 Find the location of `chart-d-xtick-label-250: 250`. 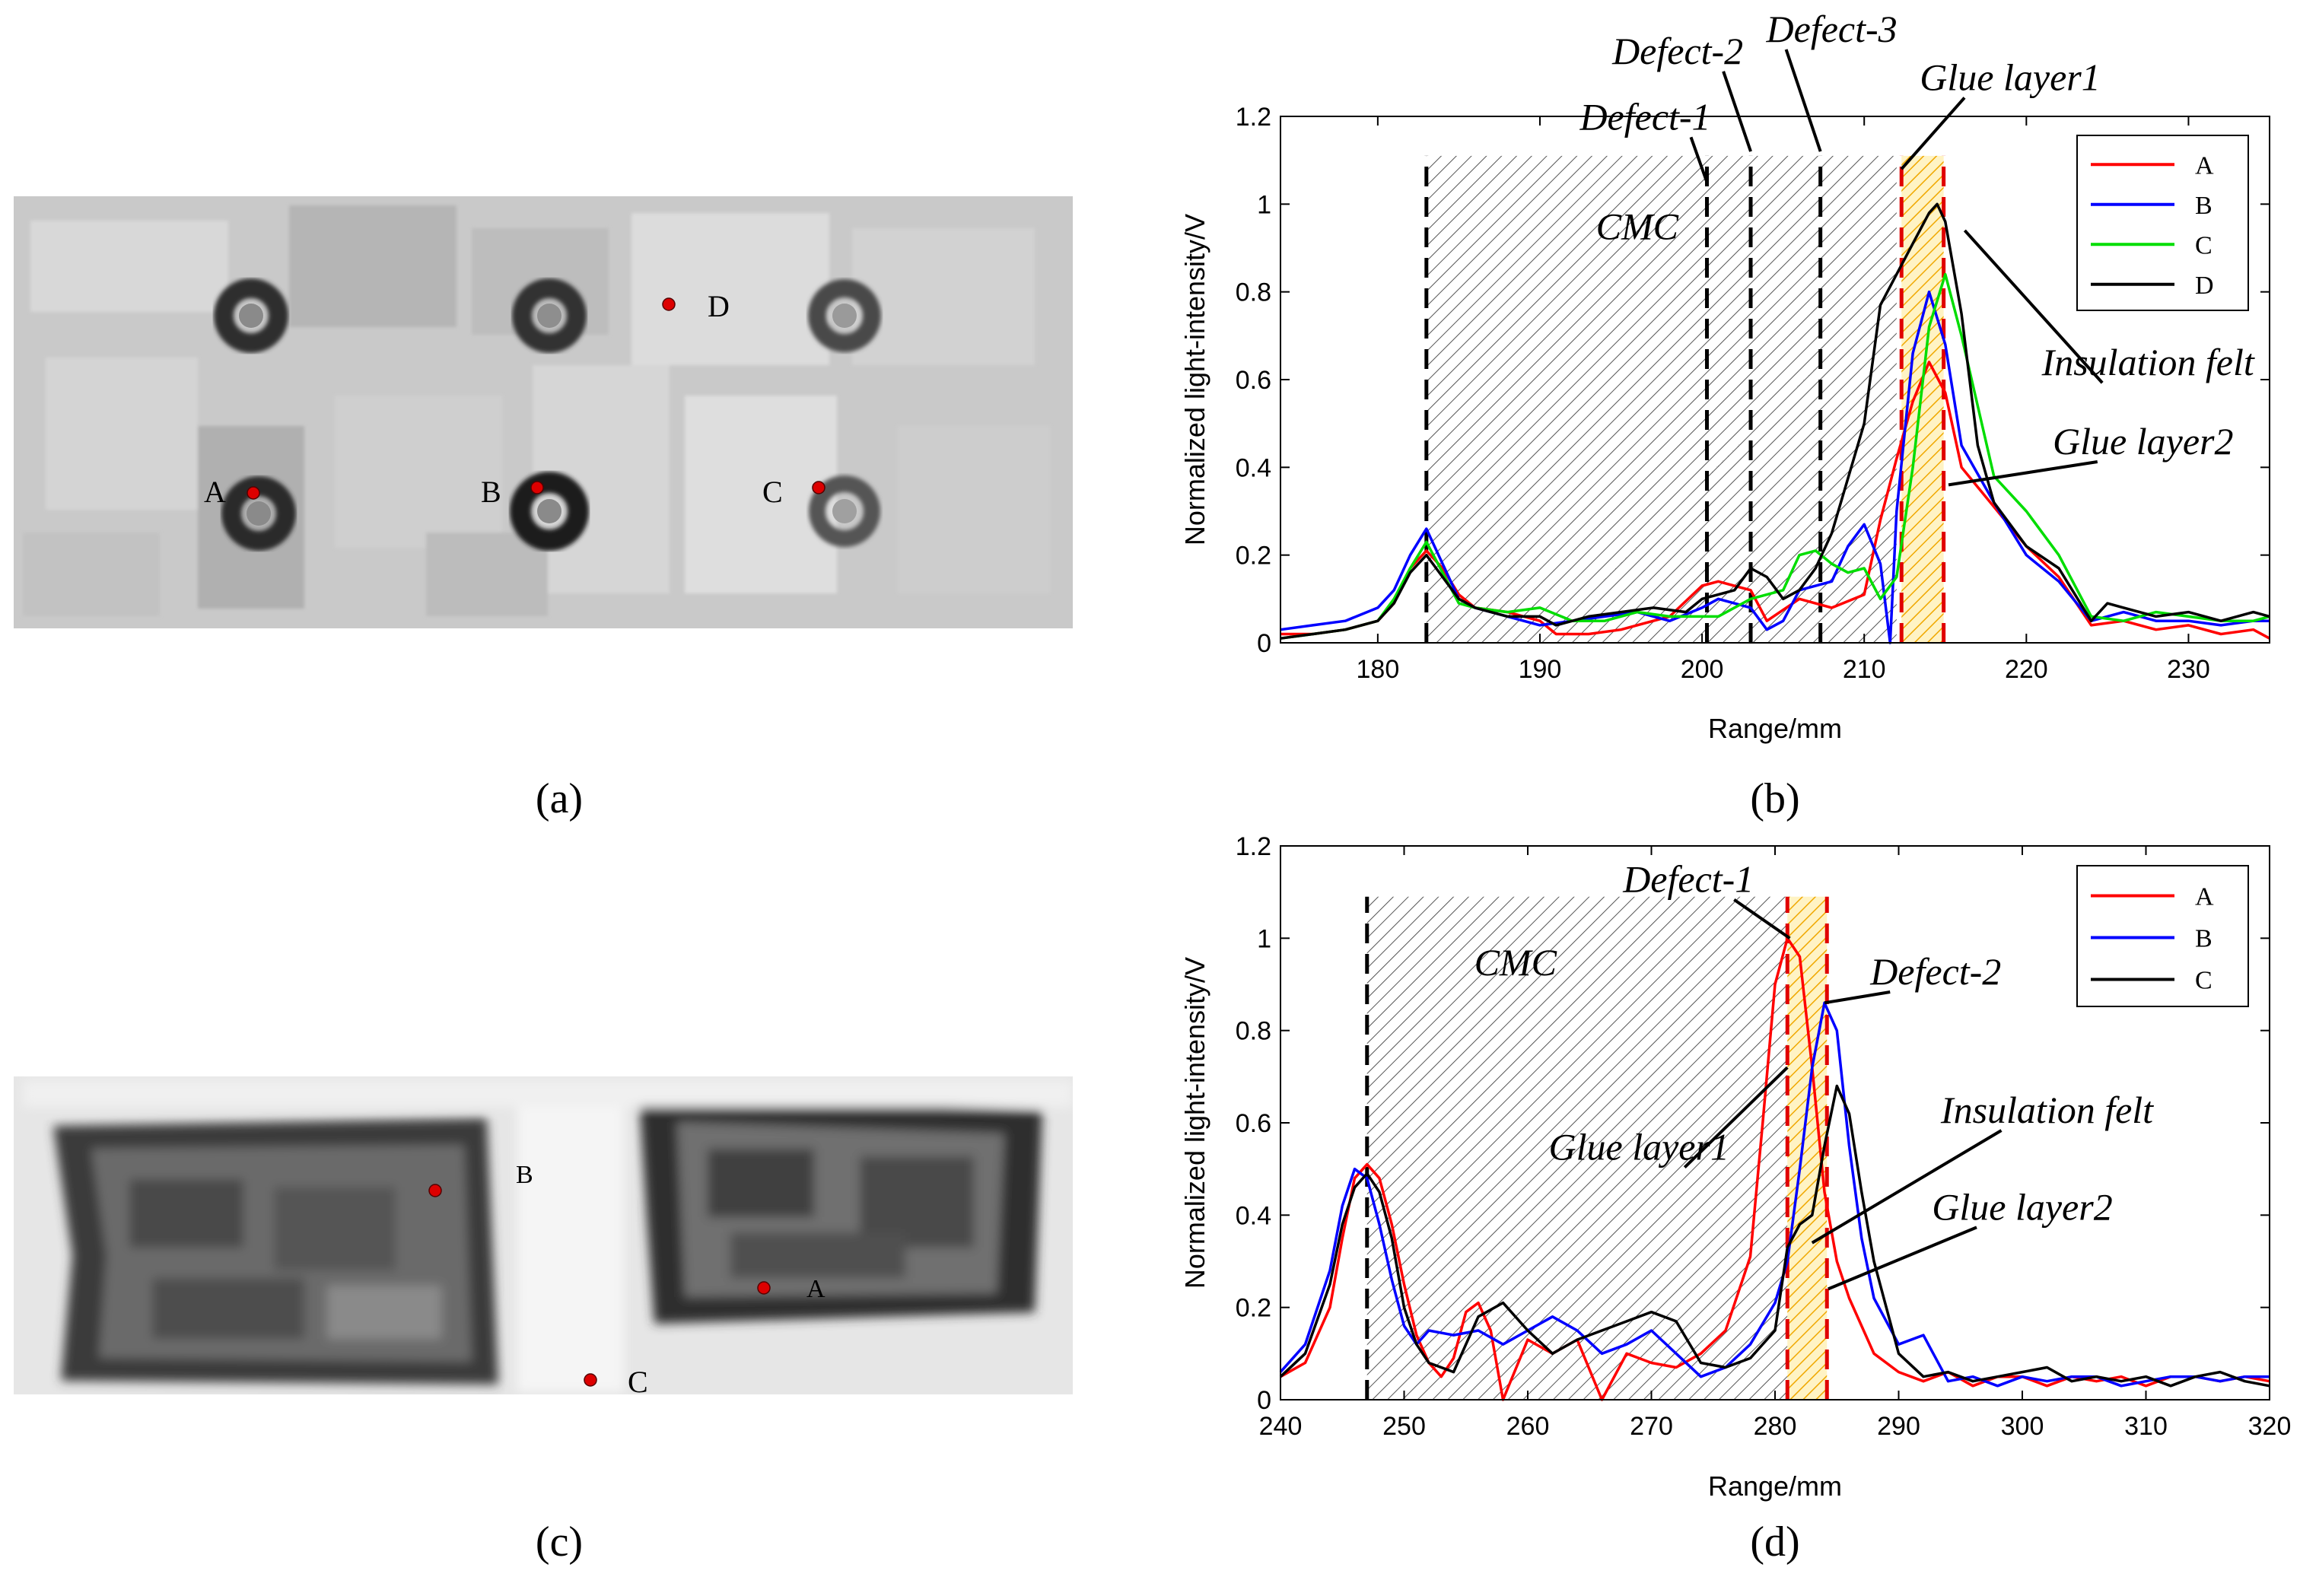

chart-d-xtick-label-250: 250 is located at coordinates (1404, 1426).